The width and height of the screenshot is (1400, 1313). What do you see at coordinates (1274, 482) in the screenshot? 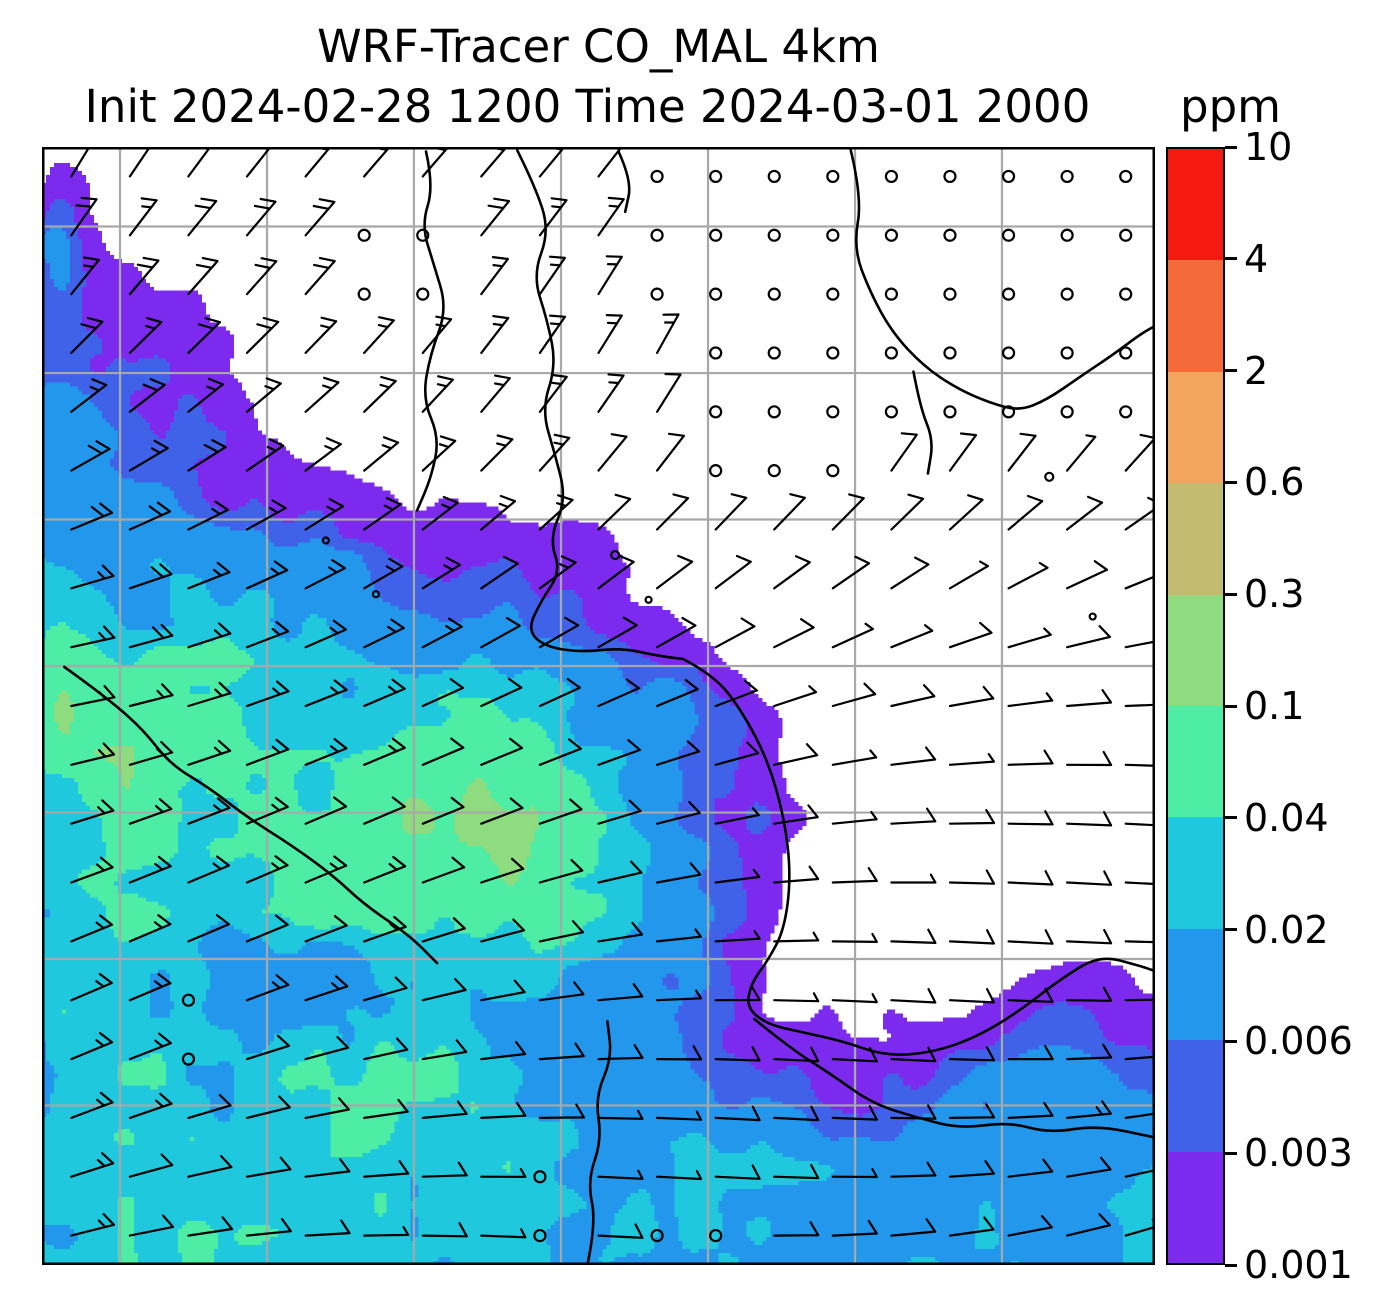
I see `colorbar-tick-label: 0.6` at bounding box center [1274, 482].